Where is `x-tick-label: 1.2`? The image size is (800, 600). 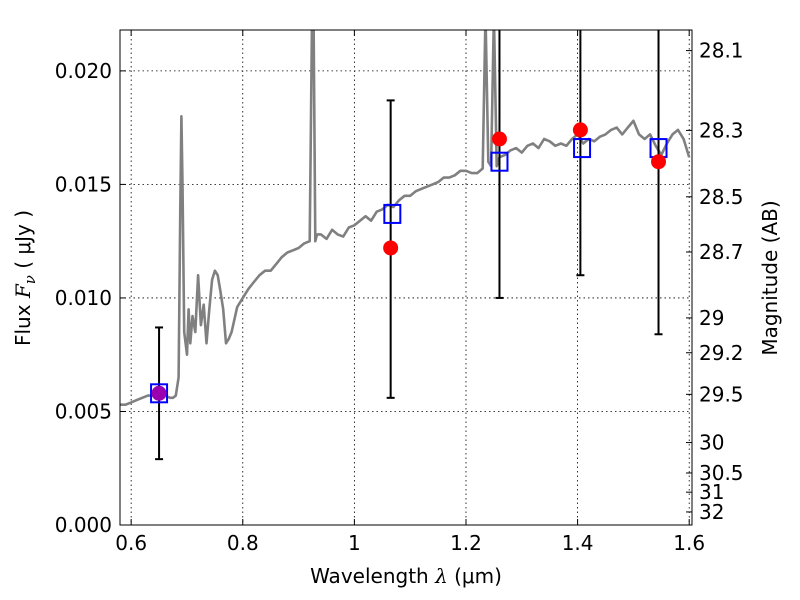 x-tick-label: 1.2 is located at coordinates (466, 543).